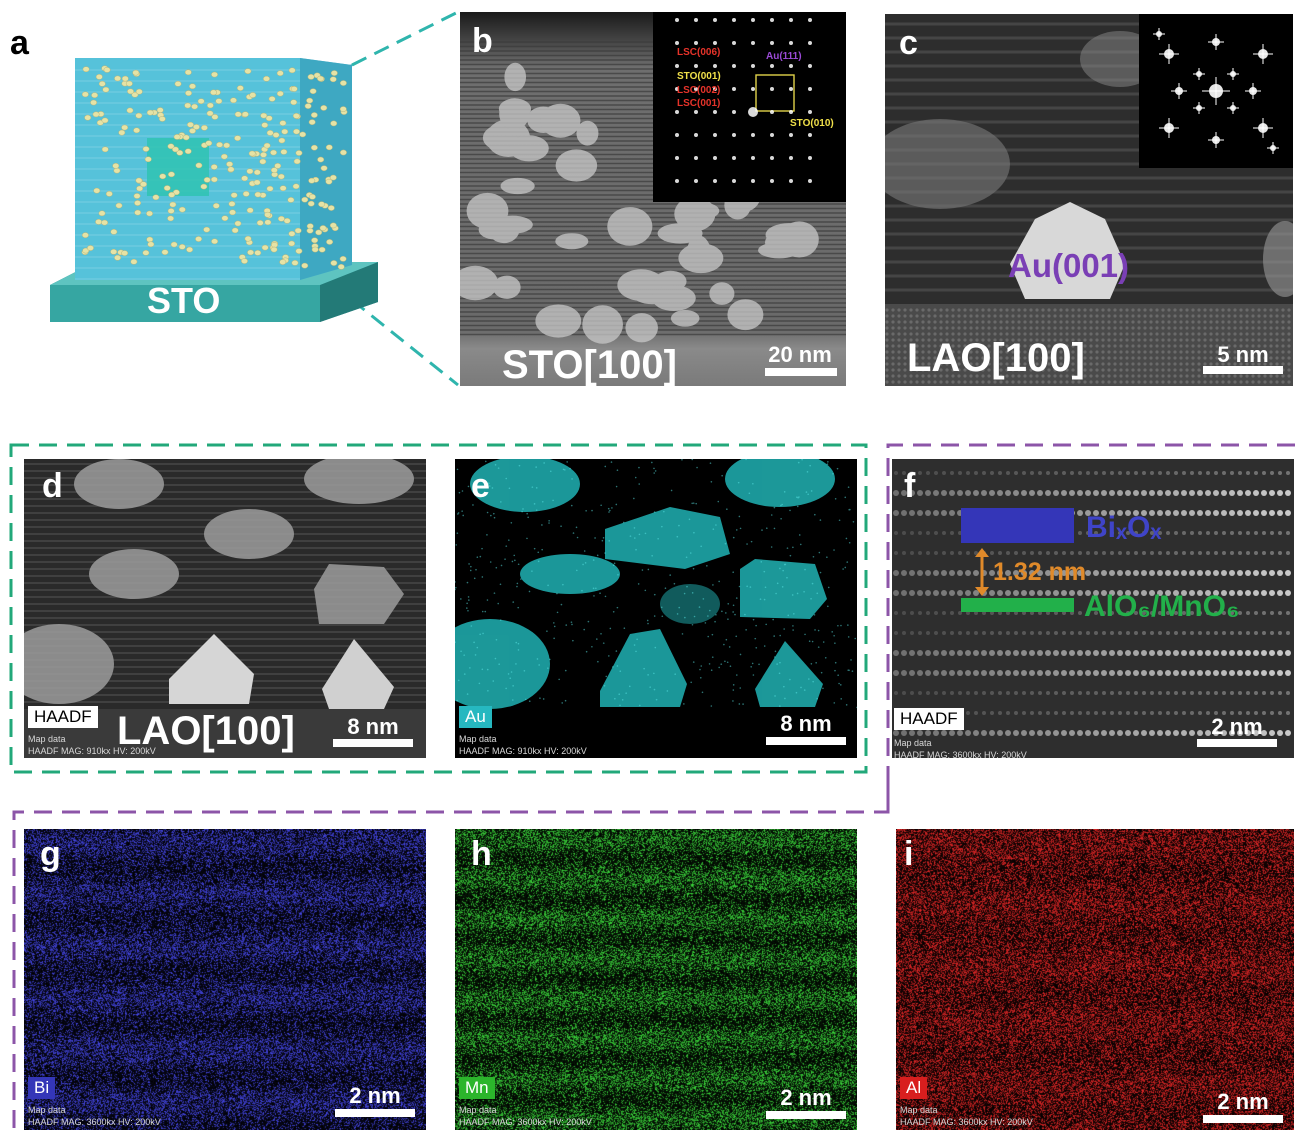  Describe the element at coordinates (50, 854) in the screenshot. I see `panel-label-g: g` at that location.